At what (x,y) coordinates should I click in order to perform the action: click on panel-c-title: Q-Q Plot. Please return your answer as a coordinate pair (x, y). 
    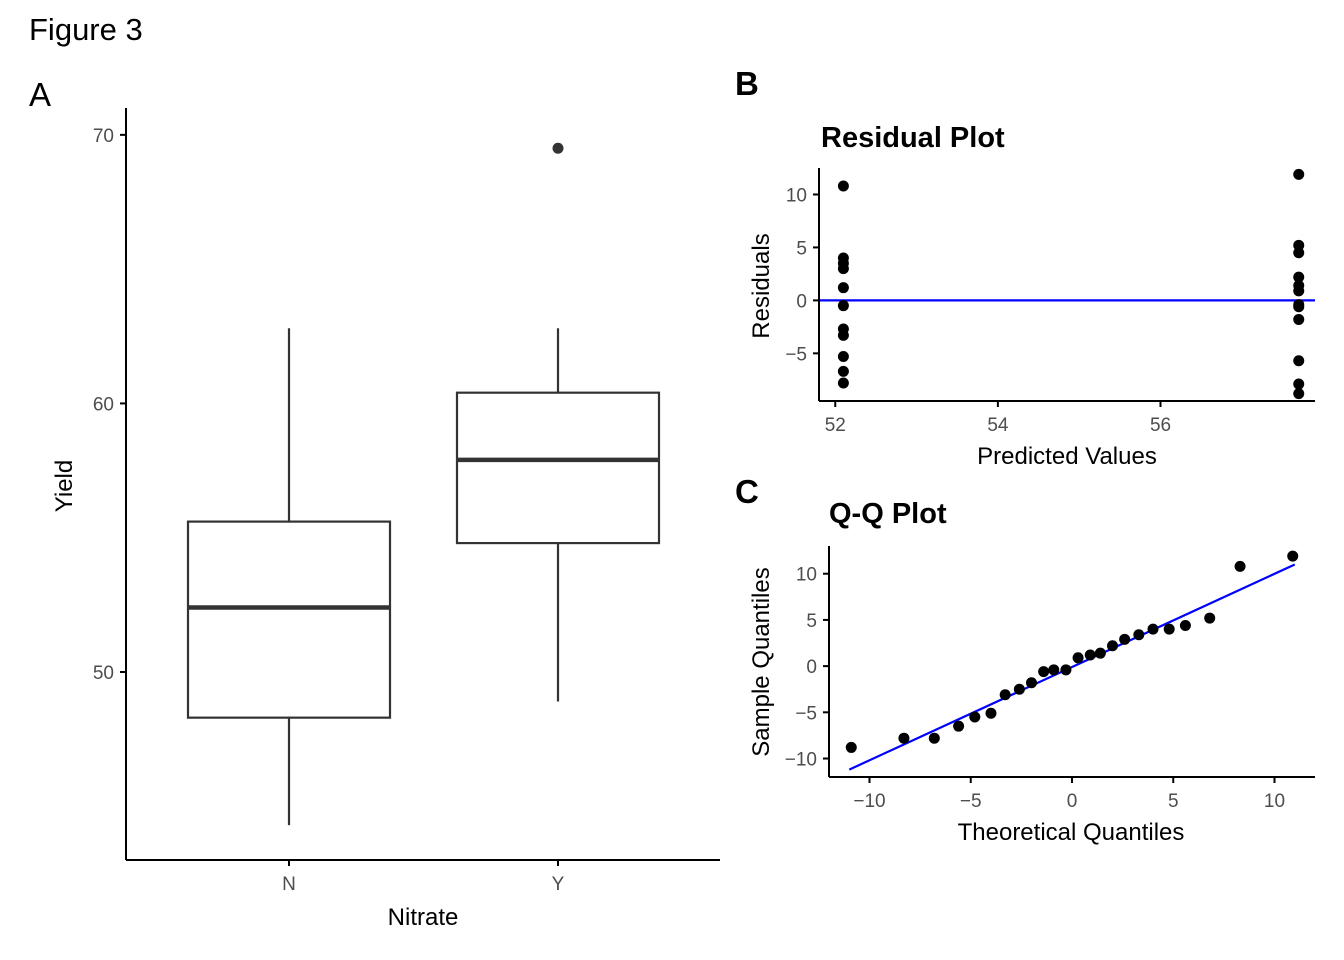
    Looking at the image, I should click on (888, 514).